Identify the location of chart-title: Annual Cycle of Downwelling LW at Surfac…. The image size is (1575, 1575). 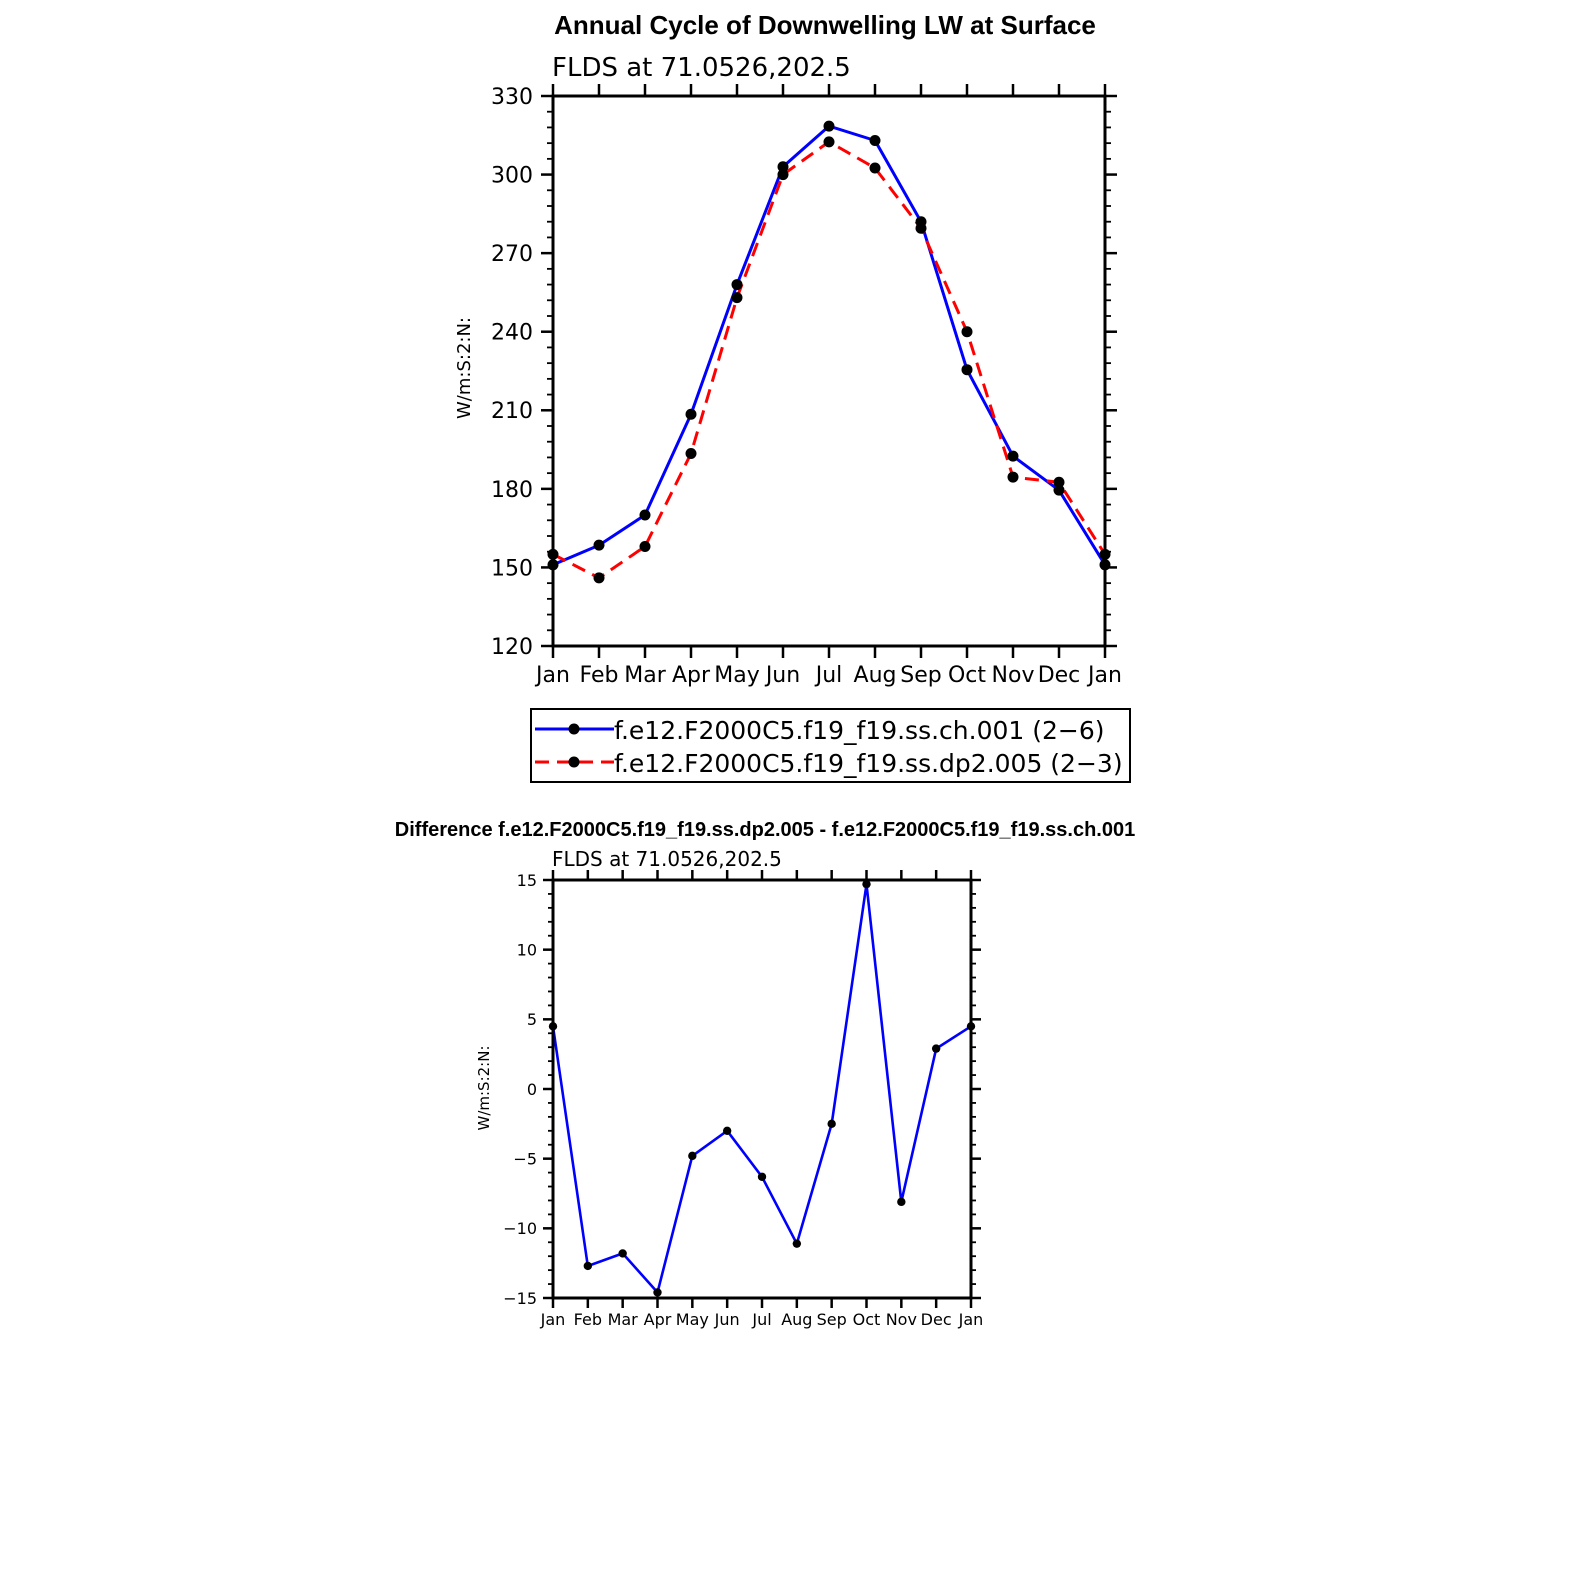
(825, 25).